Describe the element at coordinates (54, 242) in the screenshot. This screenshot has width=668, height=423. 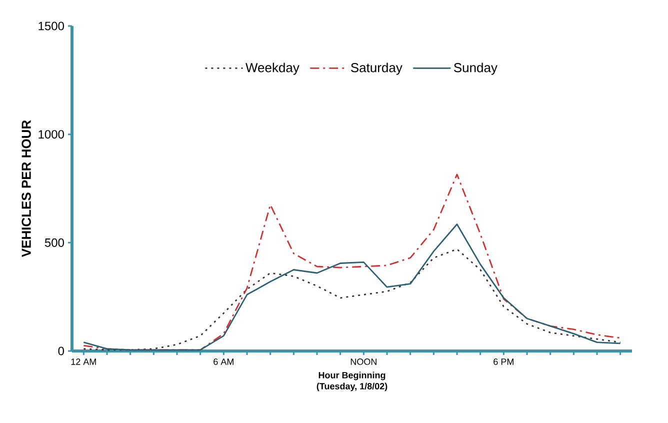
I see `y-tick-label: 500` at that location.